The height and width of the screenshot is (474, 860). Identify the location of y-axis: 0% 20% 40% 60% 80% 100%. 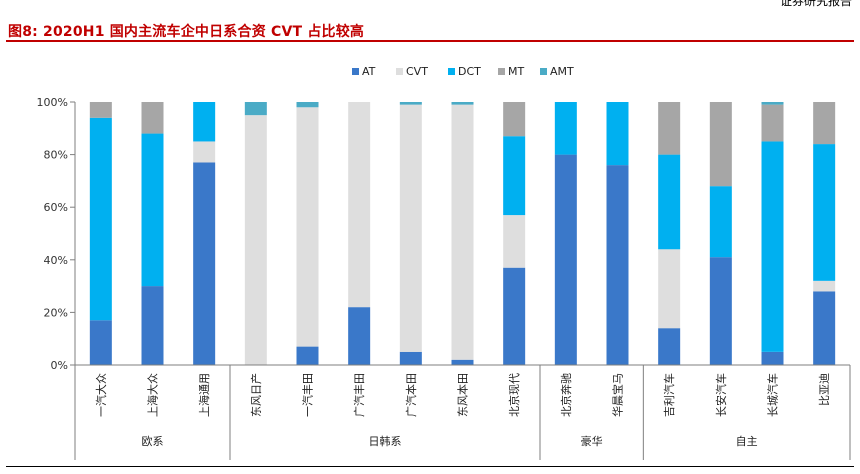
(56, 234).